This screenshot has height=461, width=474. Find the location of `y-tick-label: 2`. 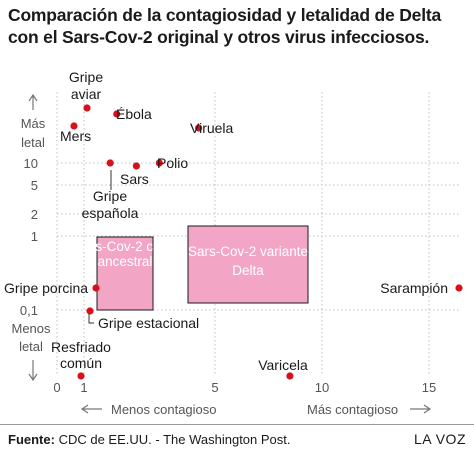

y-tick-label: 2 is located at coordinates (34, 214).